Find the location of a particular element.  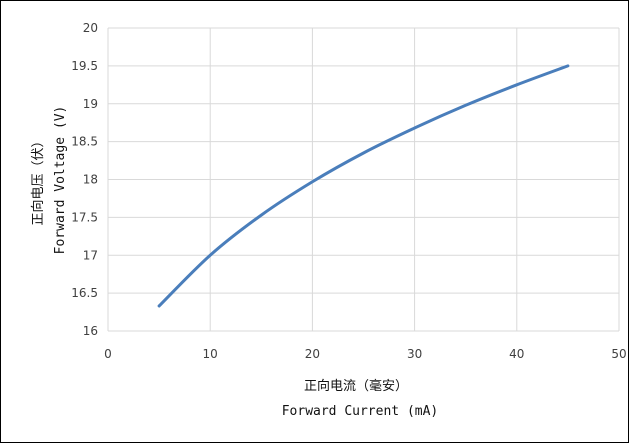

y-tick-labels: 16 16.5 17 17.5 18 18.5 19 19.5 20 is located at coordinates (84, 179).